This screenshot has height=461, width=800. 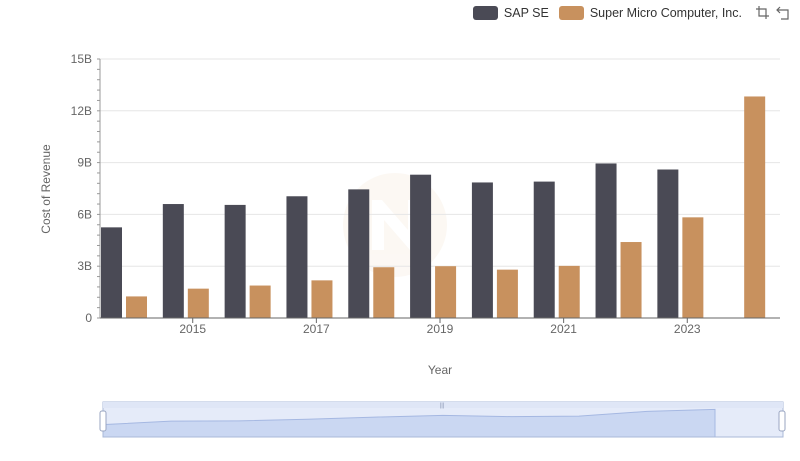 I want to click on legend-swatch-sap, so click(x=485, y=13).